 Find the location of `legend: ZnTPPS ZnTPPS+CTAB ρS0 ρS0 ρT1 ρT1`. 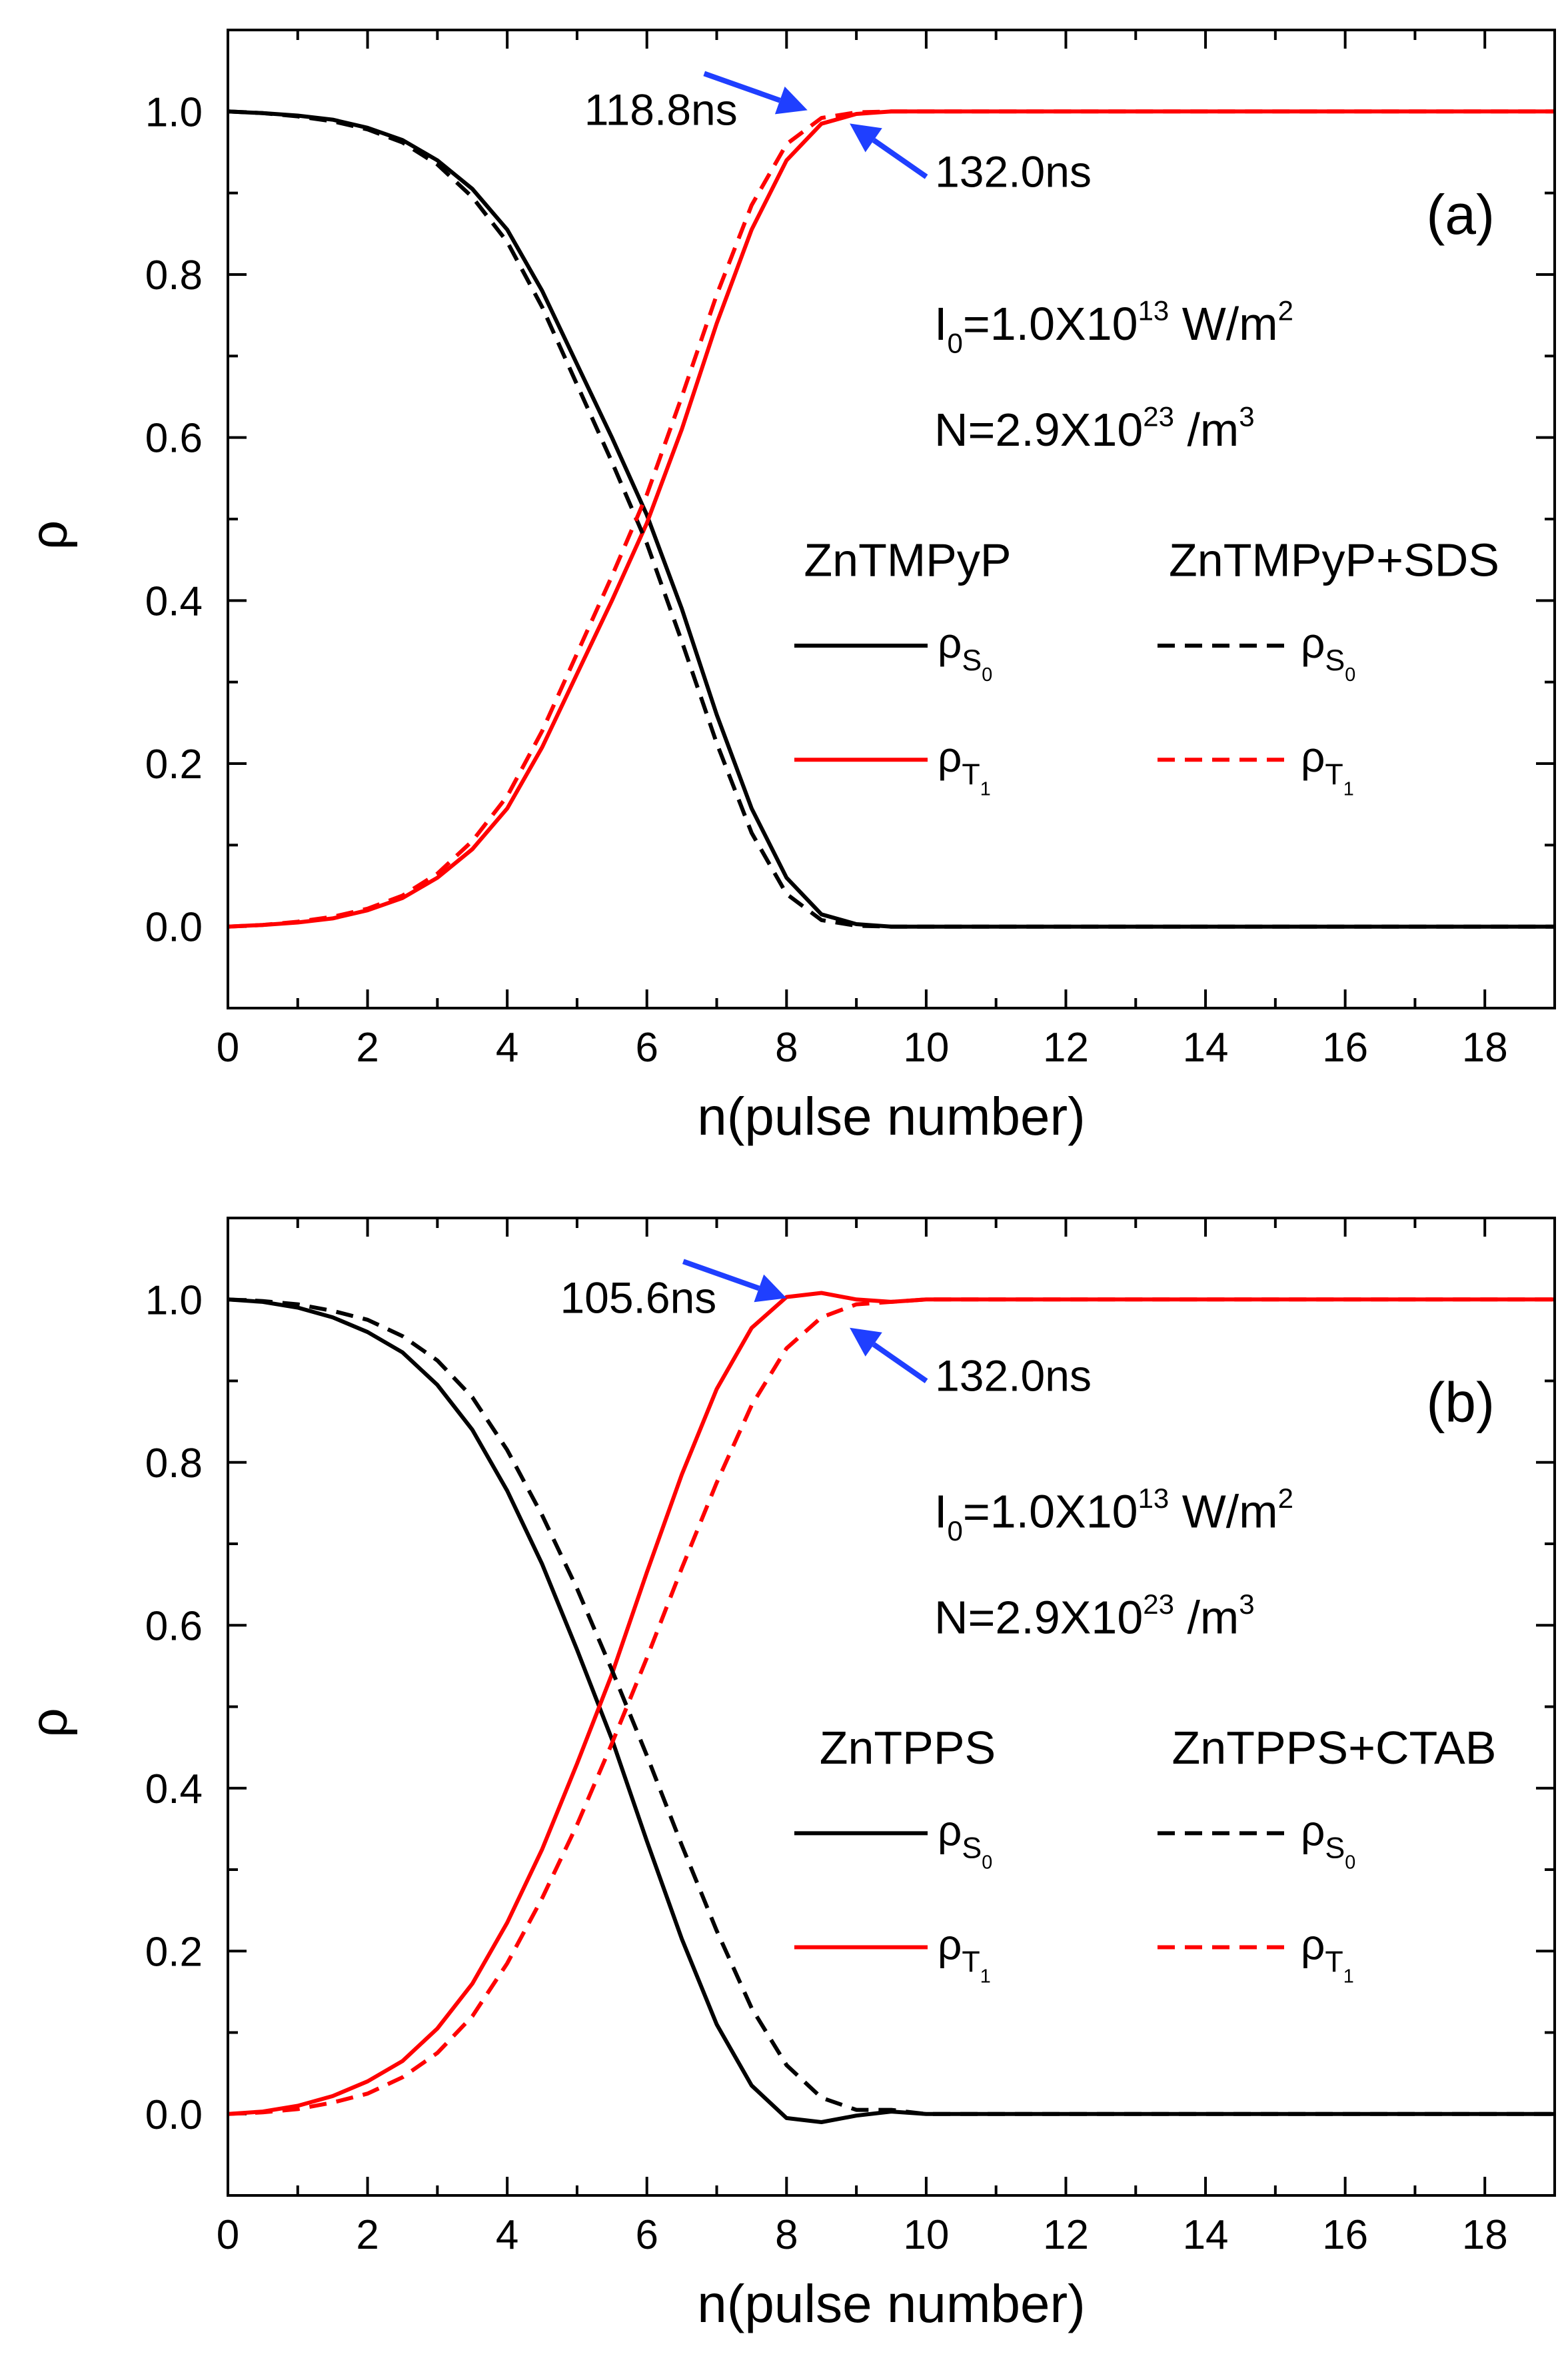

legend: ZnTPPS ZnTPPS+CTAB ρS0 ρS0 ρT1 ρT1 is located at coordinates (1145, 1855).